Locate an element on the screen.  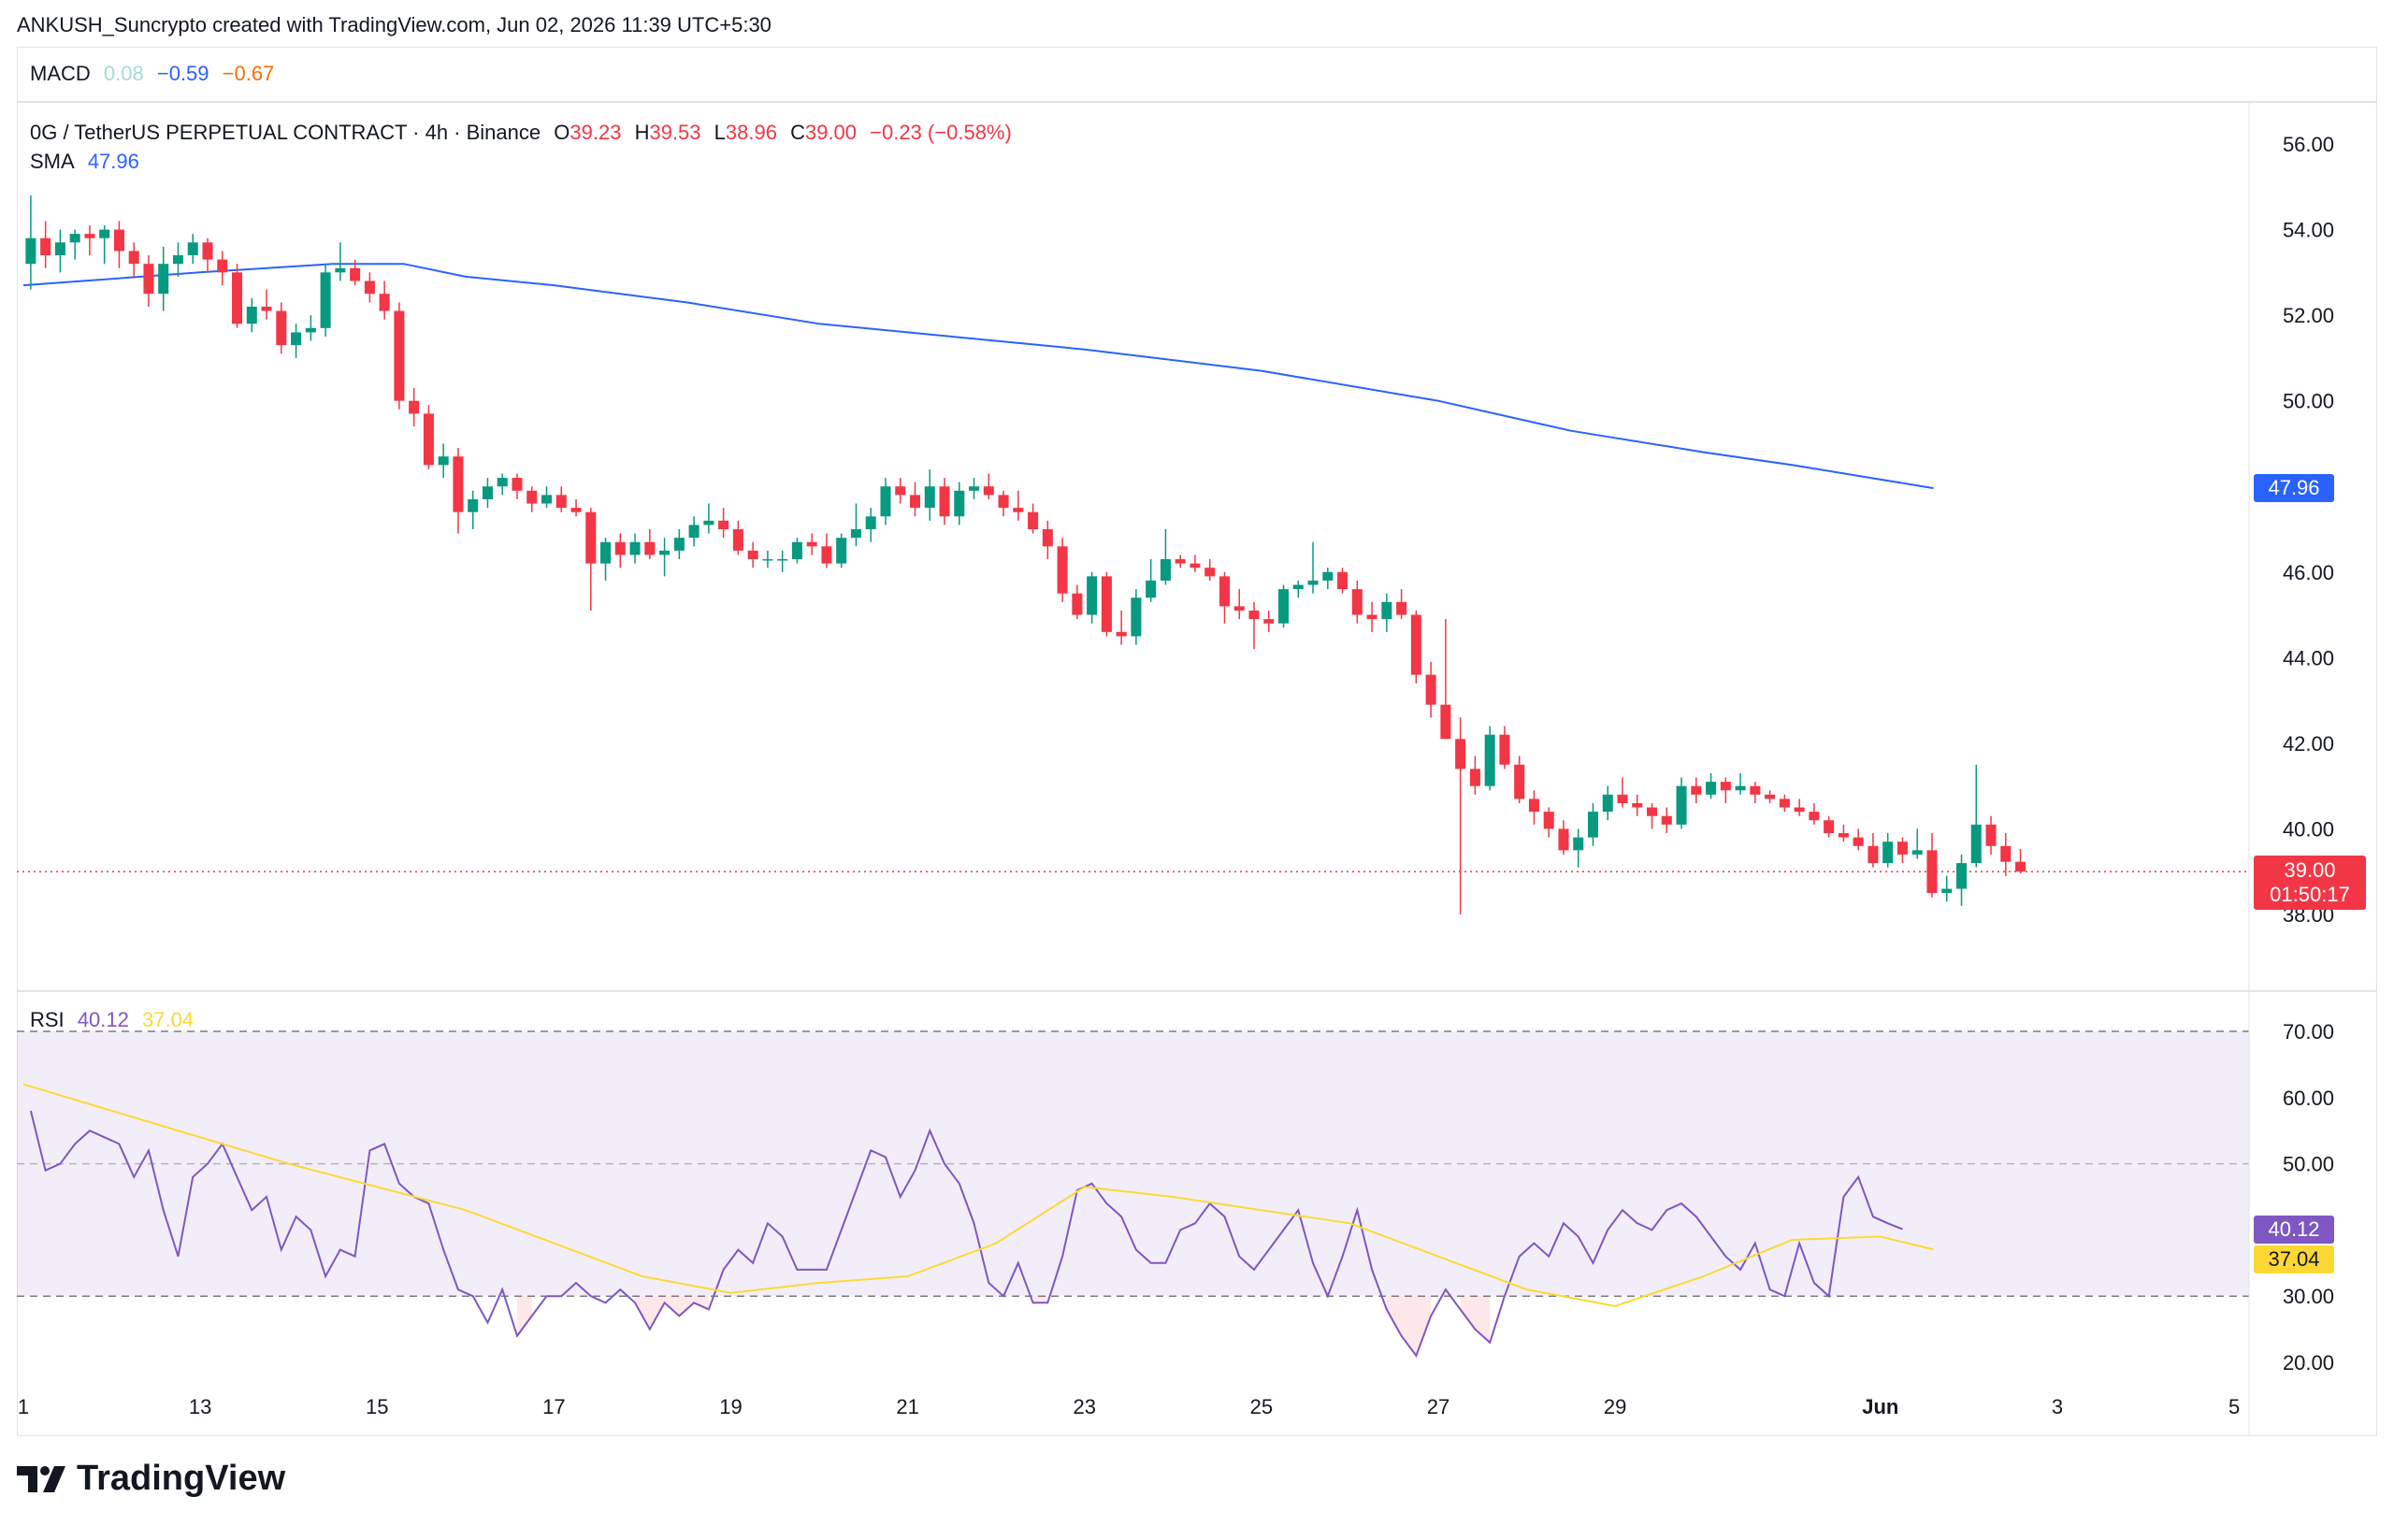
macd-legend: MACD 0.08 −0.59 −0.67 is located at coordinates (155, 74).